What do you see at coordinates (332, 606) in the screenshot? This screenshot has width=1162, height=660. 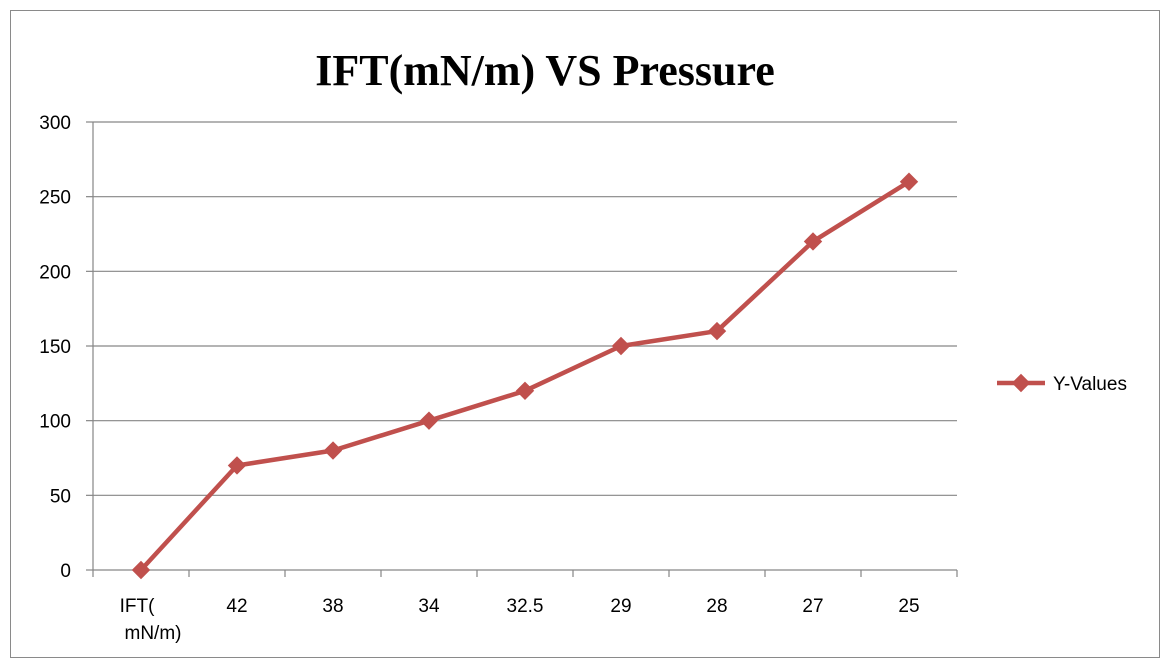 I see `x-tick-label: 38` at bounding box center [332, 606].